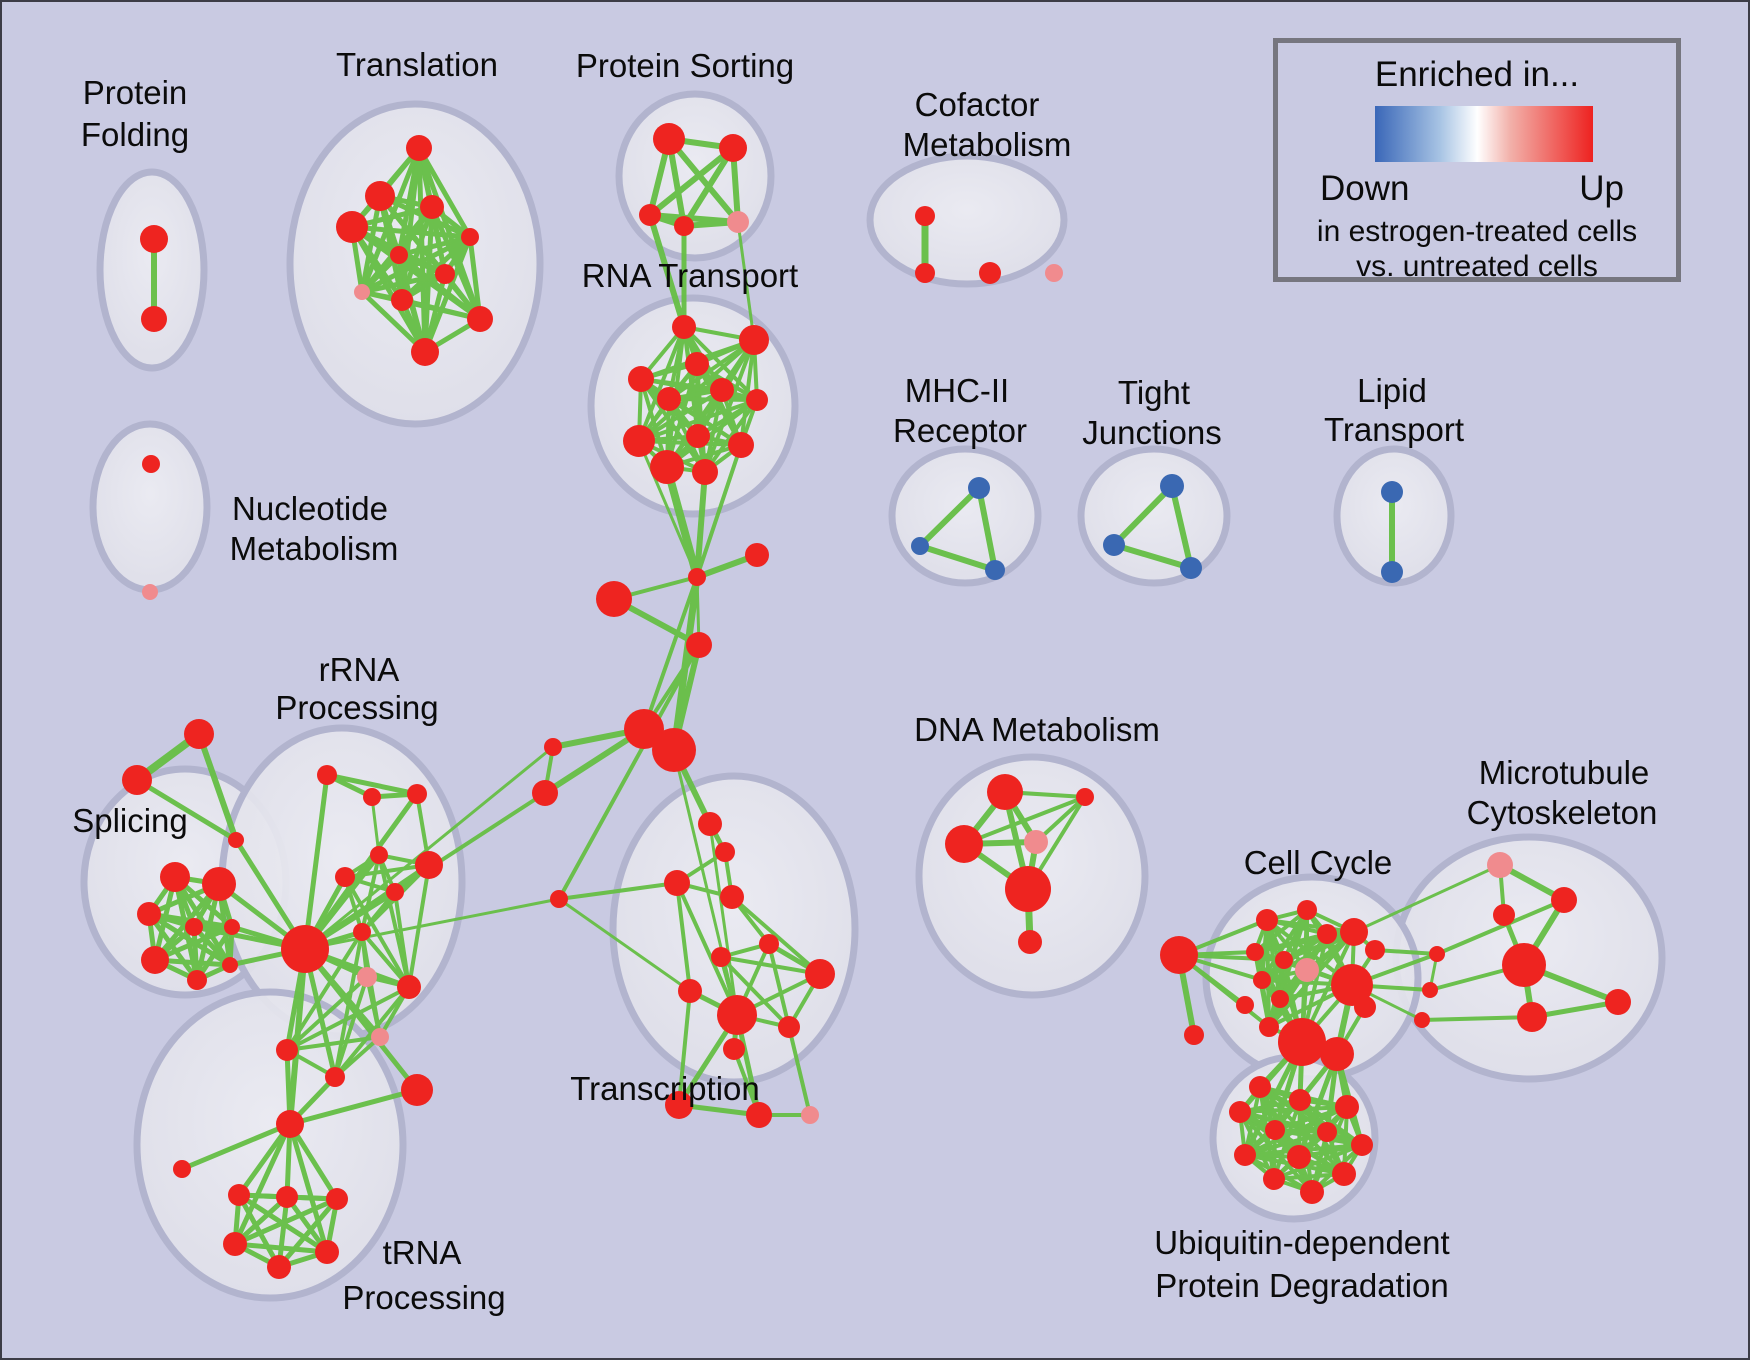 The width and height of the screenshot is (1750, 1360). What do you see at coordinates (422, 1252) in the screenshot?
I see `cluster-label-trna-processing: tRNA` at bounding box center [422, 1252].